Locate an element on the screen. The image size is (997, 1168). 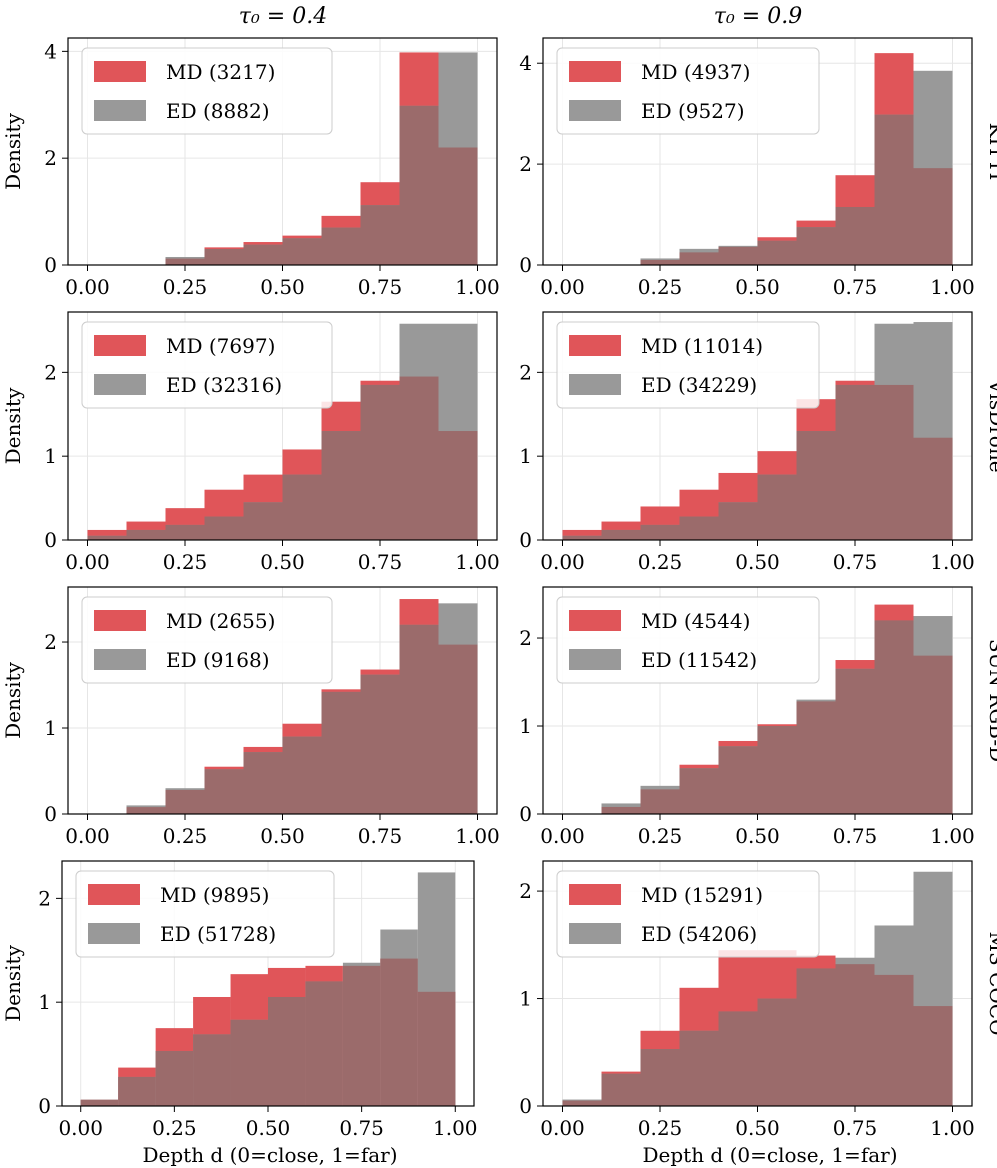
legend-label-md: MD (2655) is located at coordinates (220, 621).